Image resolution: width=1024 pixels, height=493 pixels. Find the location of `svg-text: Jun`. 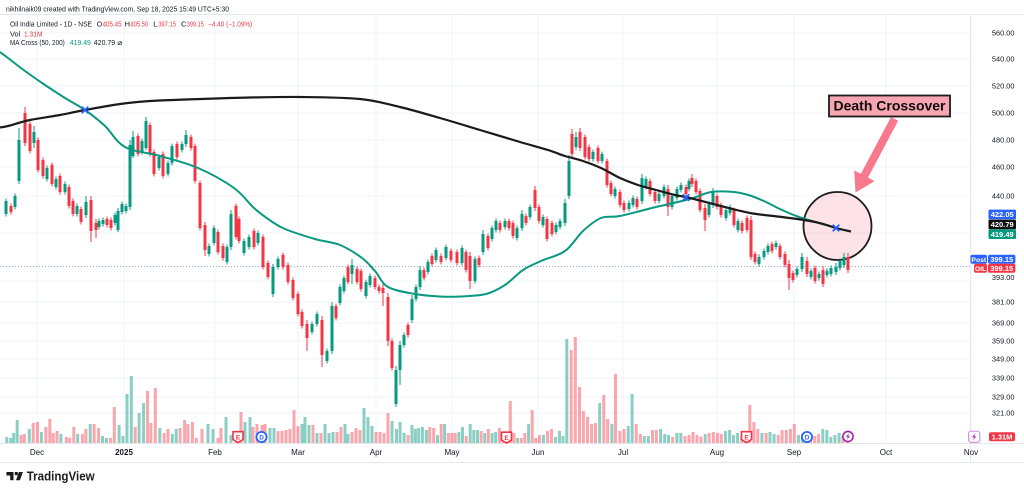

svg-text: Jun is located at coordinates (538, 452).